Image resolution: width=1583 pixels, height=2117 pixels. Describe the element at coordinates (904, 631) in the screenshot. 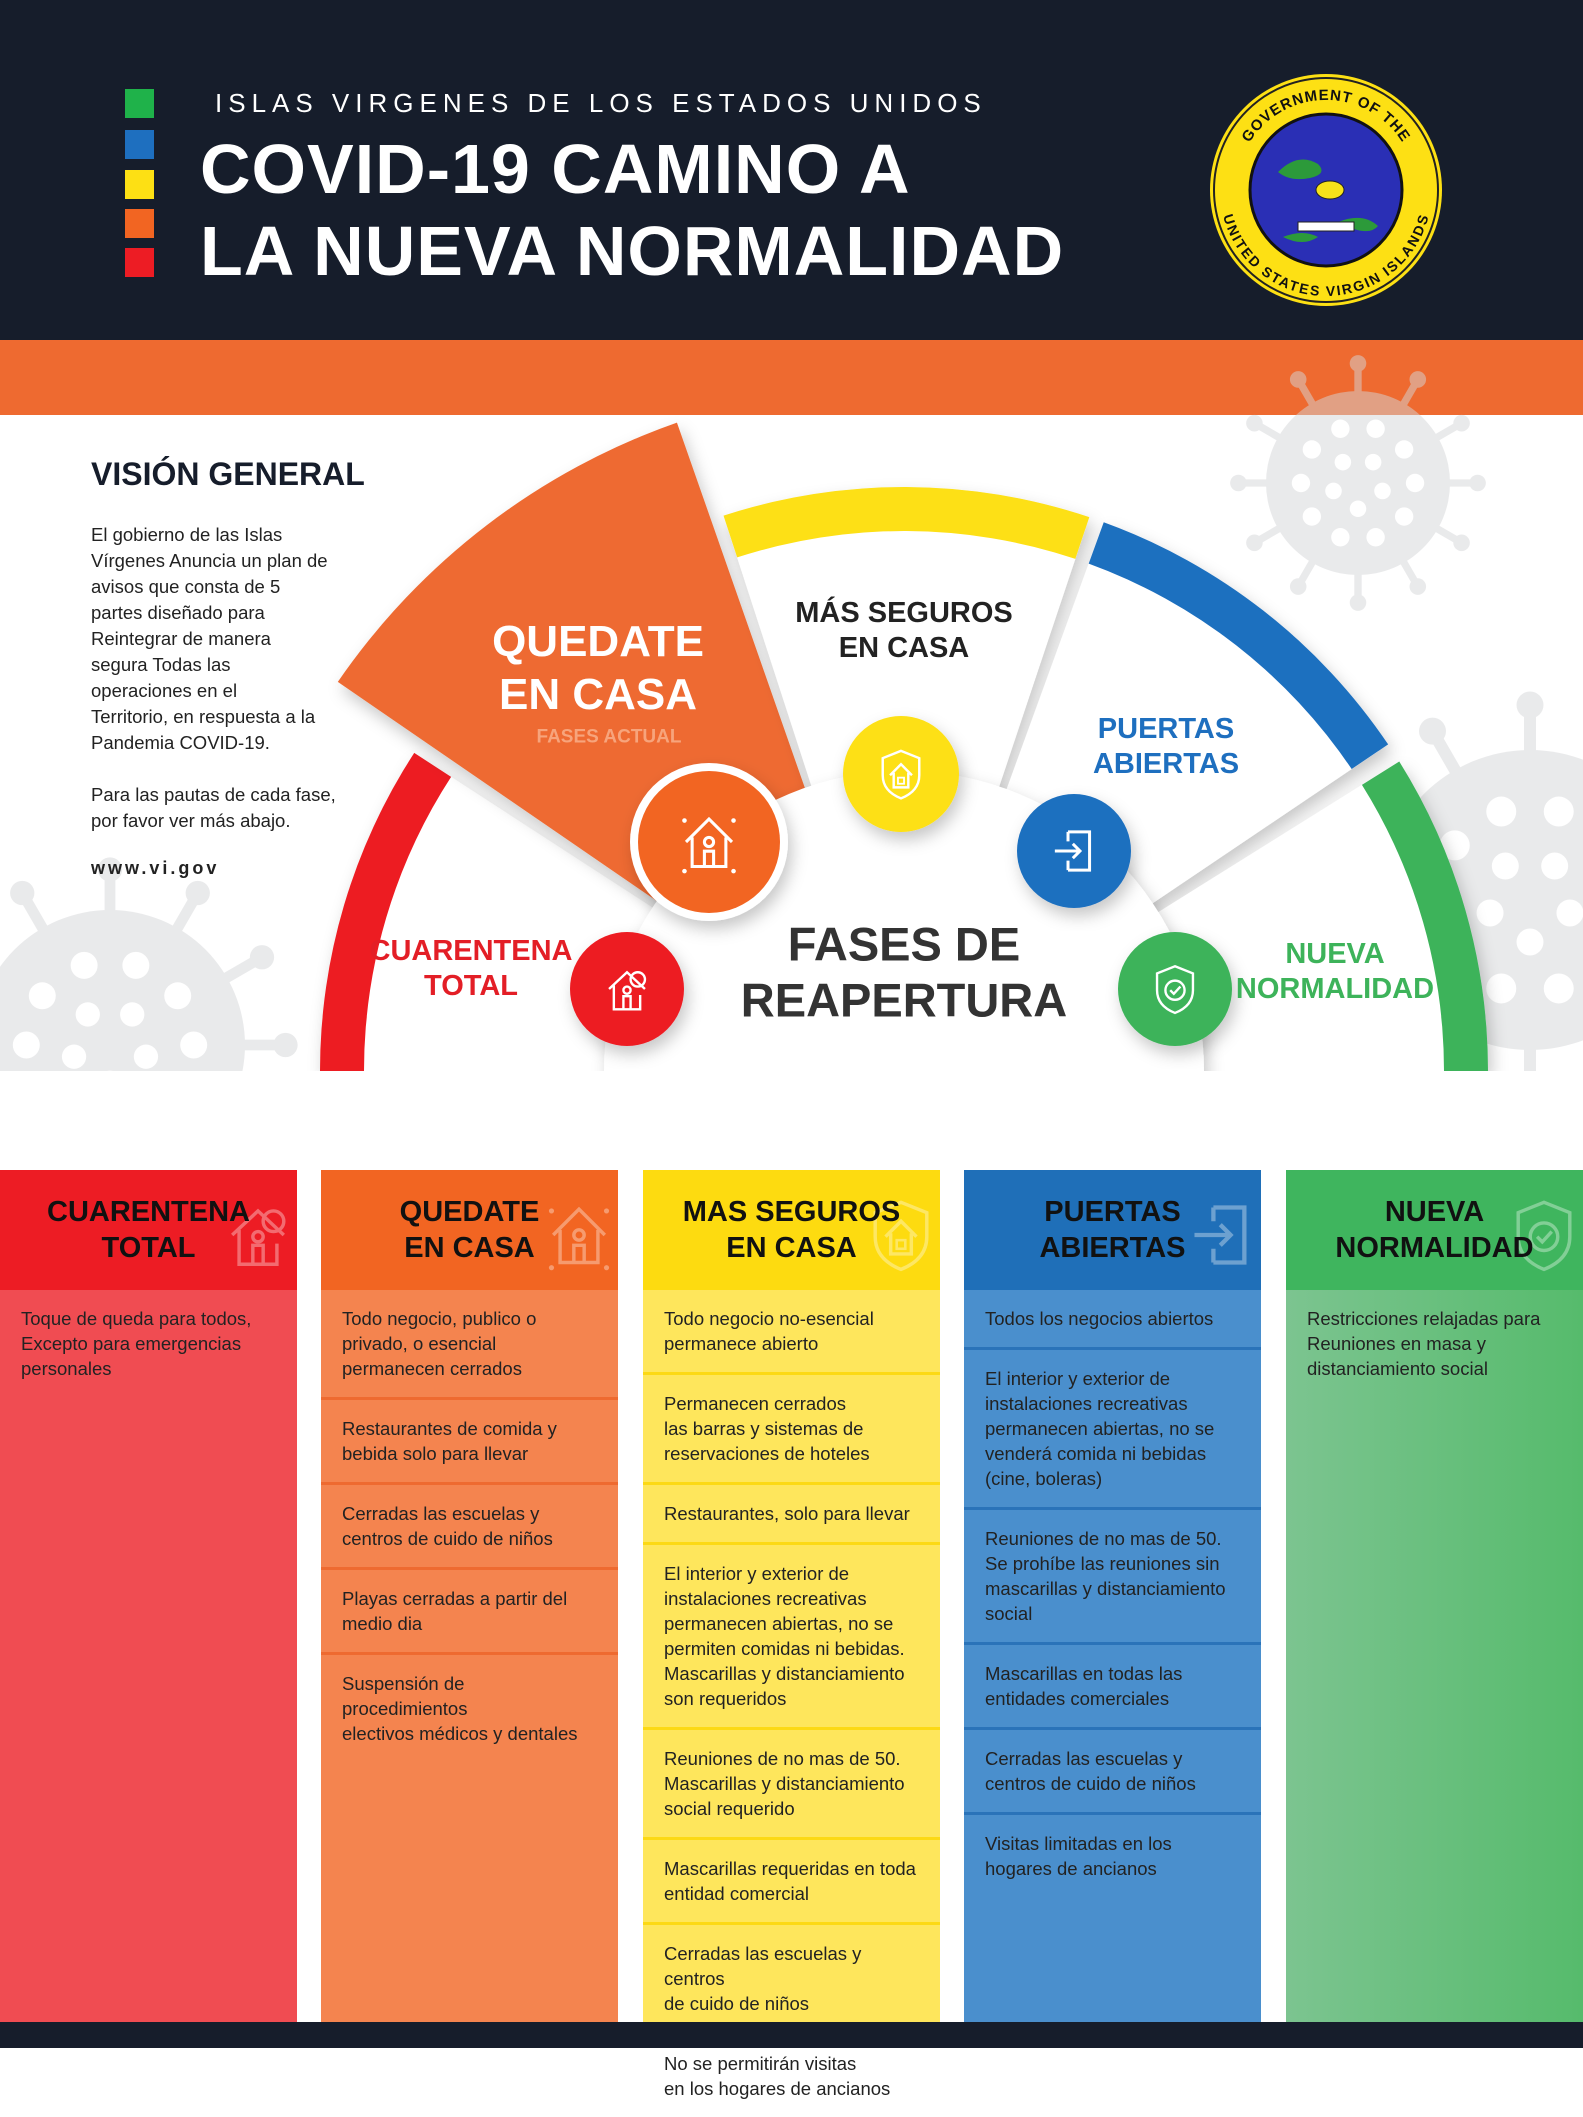

I see `phase-label-mas-seguros: MÁS SEGUROS EN CASA` at that location.